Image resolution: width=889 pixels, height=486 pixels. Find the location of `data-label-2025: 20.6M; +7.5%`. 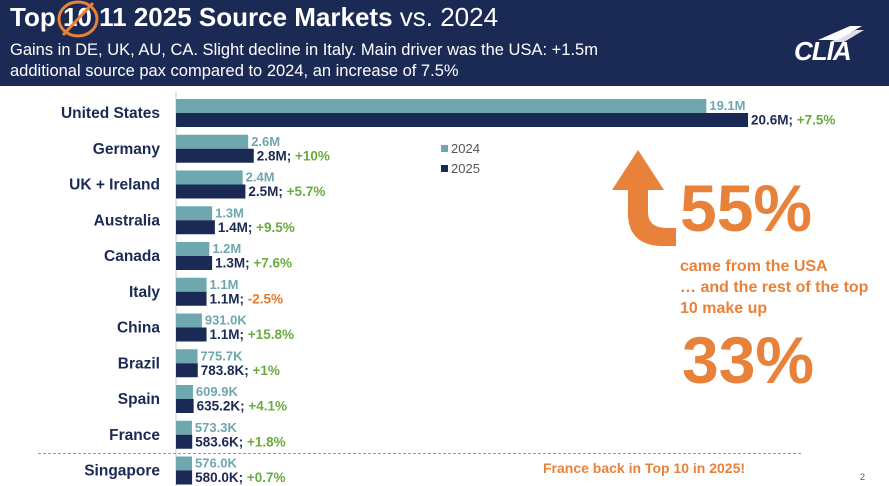

data-label-2025: 20.6M; +7.5% is located at coordinates (793, 120).